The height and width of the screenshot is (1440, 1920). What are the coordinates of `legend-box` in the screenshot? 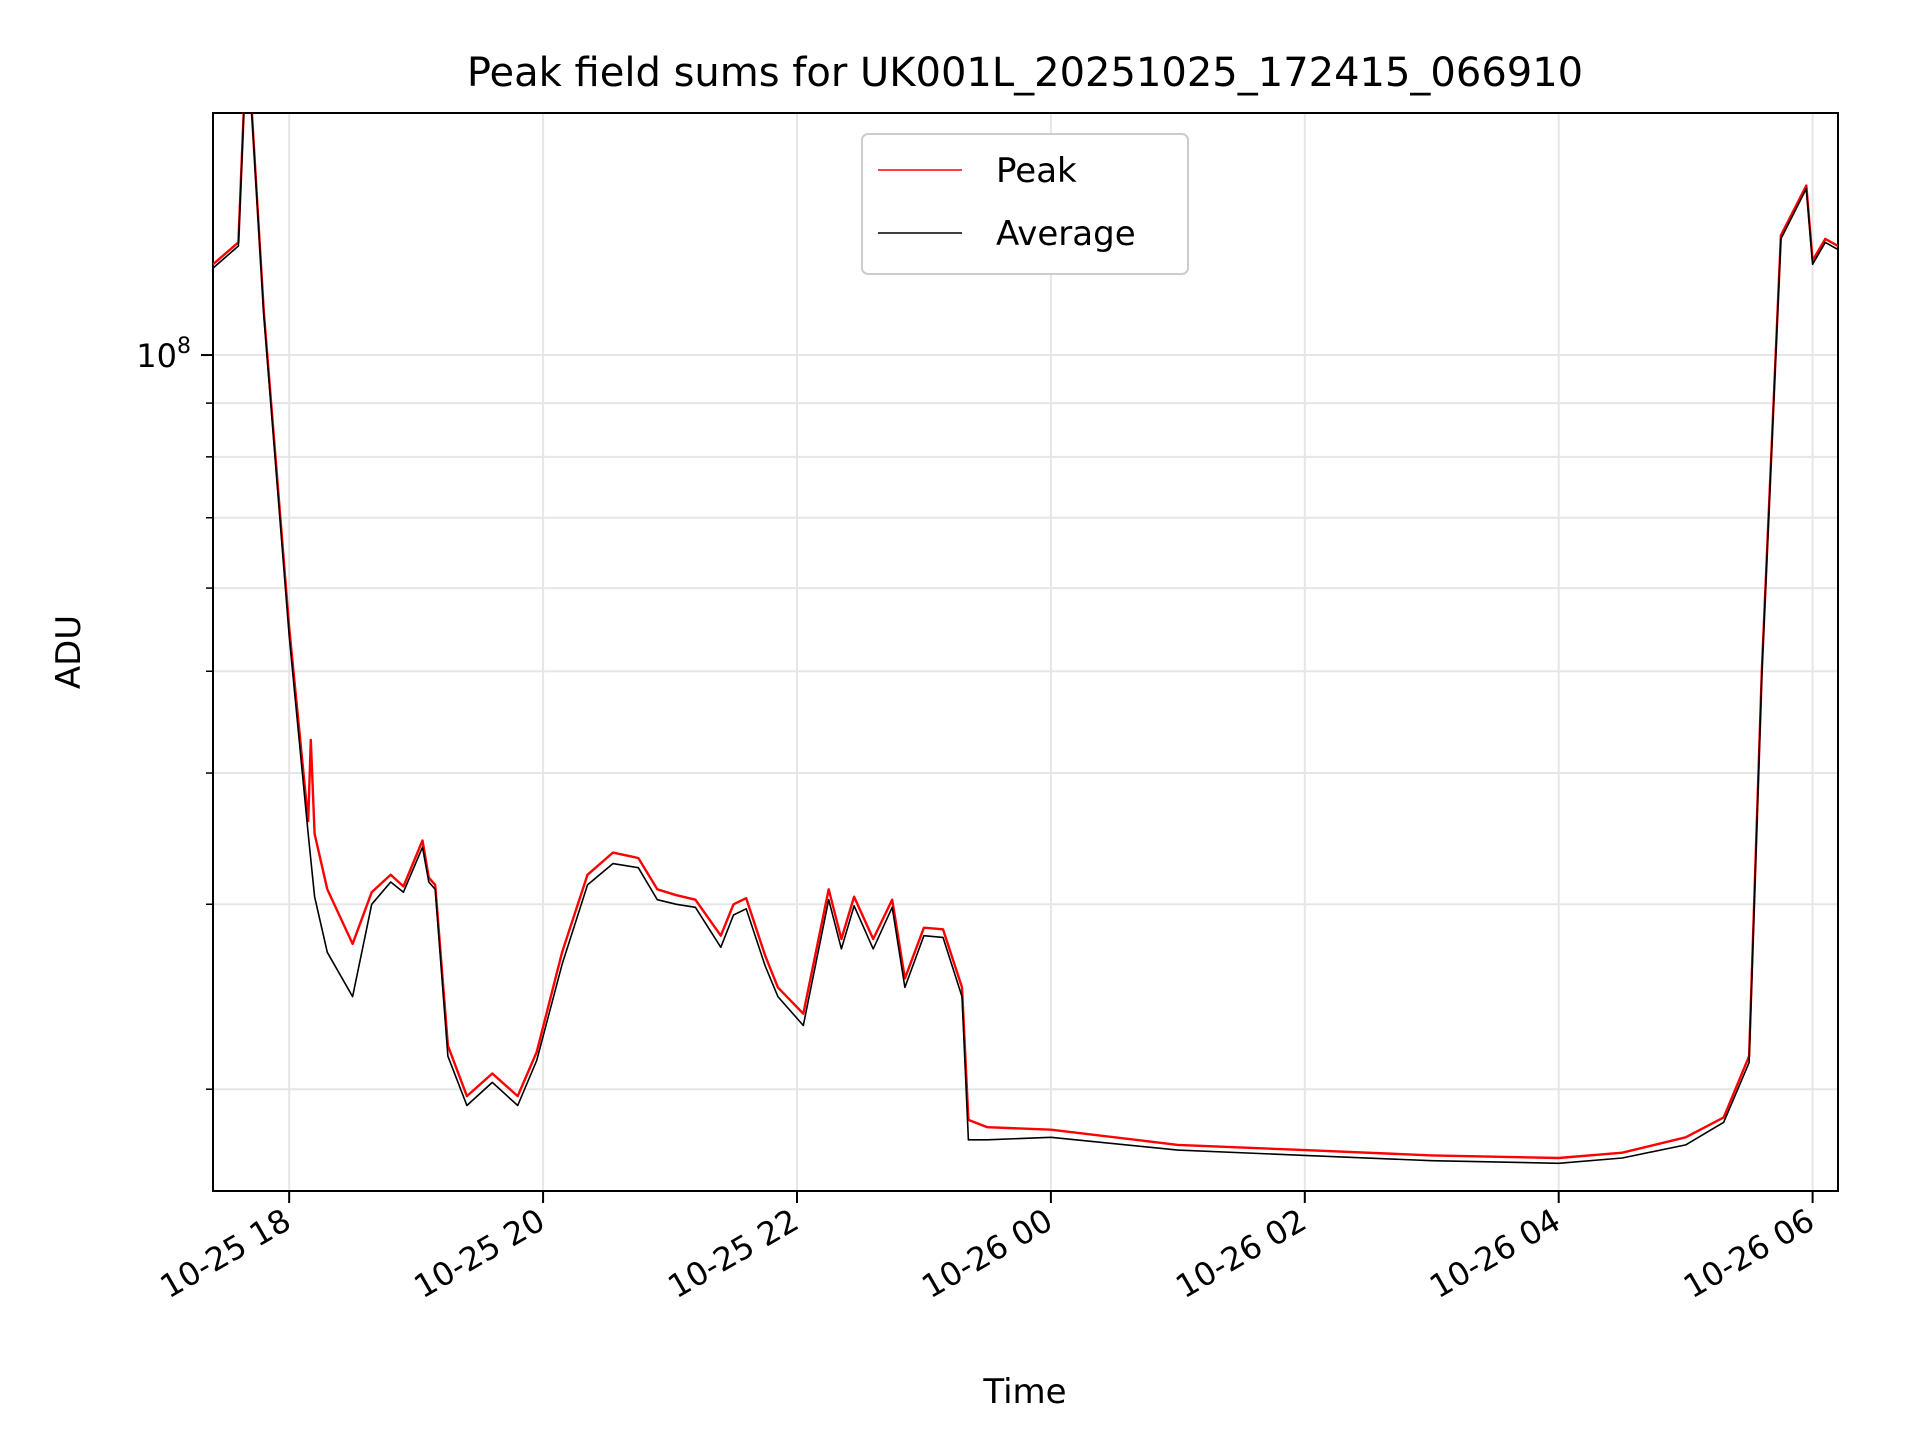 It's located at (1025, 204).